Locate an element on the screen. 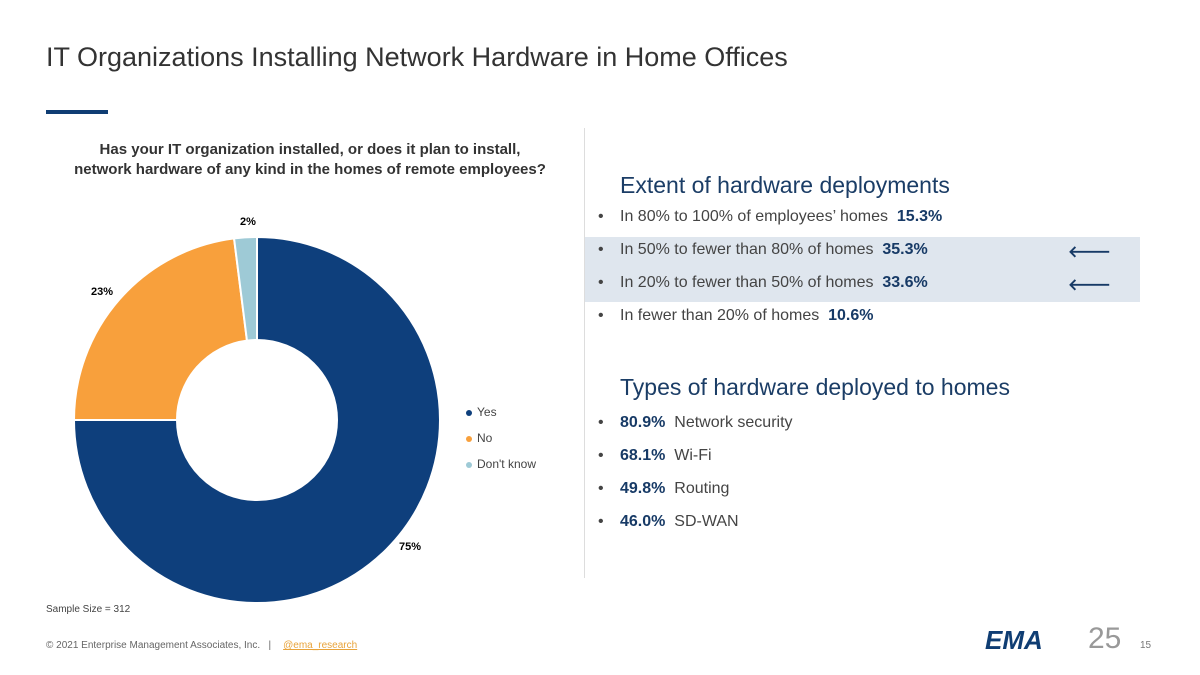  legend-item-no: No is located at coordinates (479, 438).